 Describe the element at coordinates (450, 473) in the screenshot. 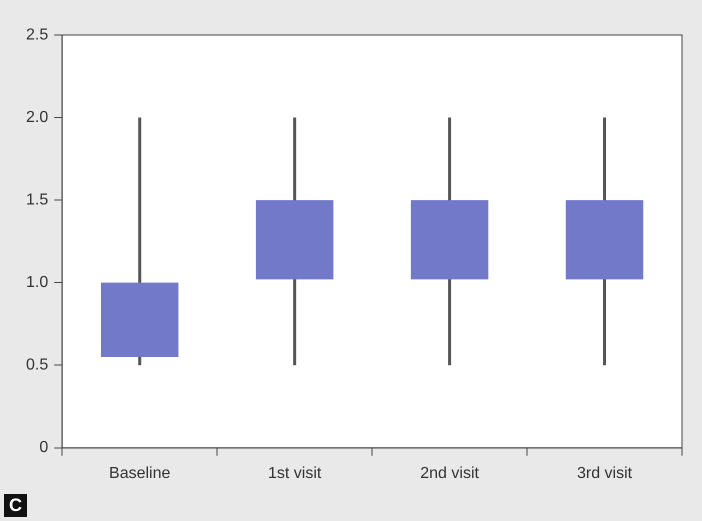

I see `x-tick-label: 2nd visit` at that location.